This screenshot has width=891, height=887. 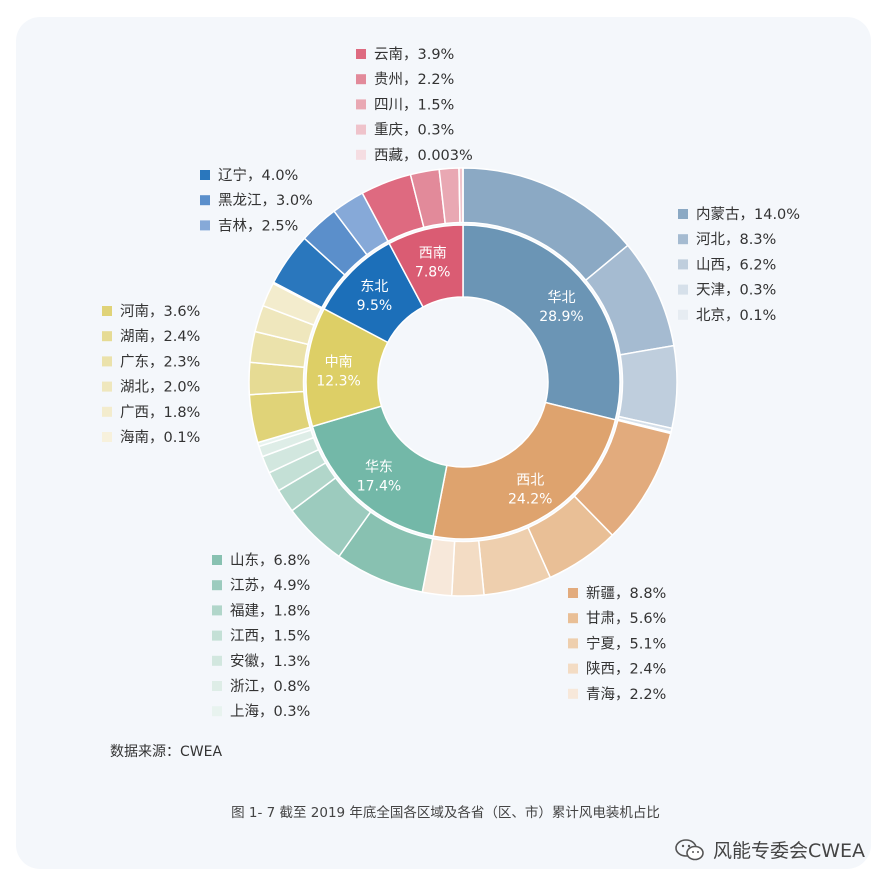 I want to click on region-label-name: 东北, so click(x=374, y=287).